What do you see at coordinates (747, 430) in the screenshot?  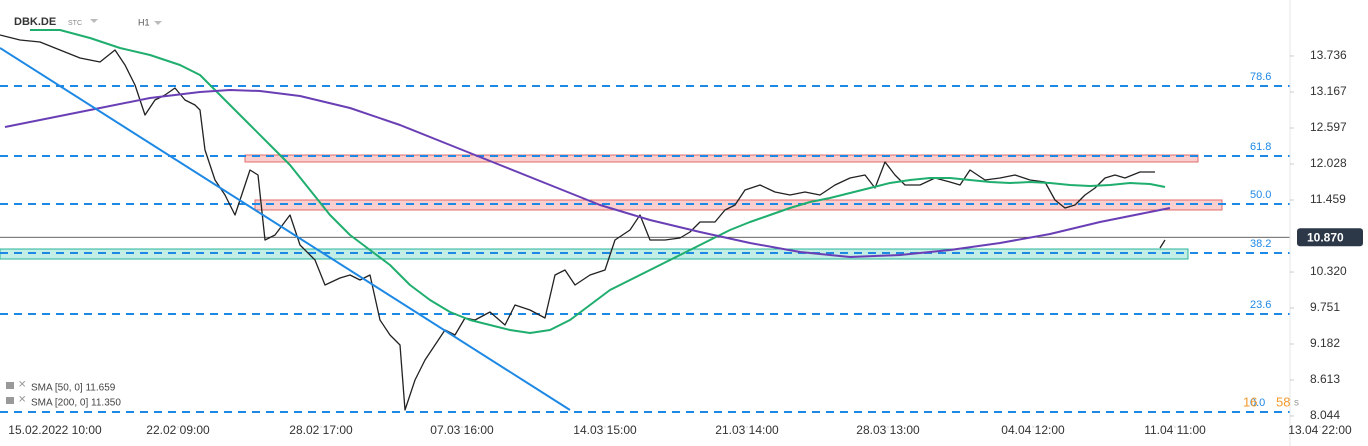 I see `x-tick-label: 21.03 14:00` at bounding box center [747, 430].